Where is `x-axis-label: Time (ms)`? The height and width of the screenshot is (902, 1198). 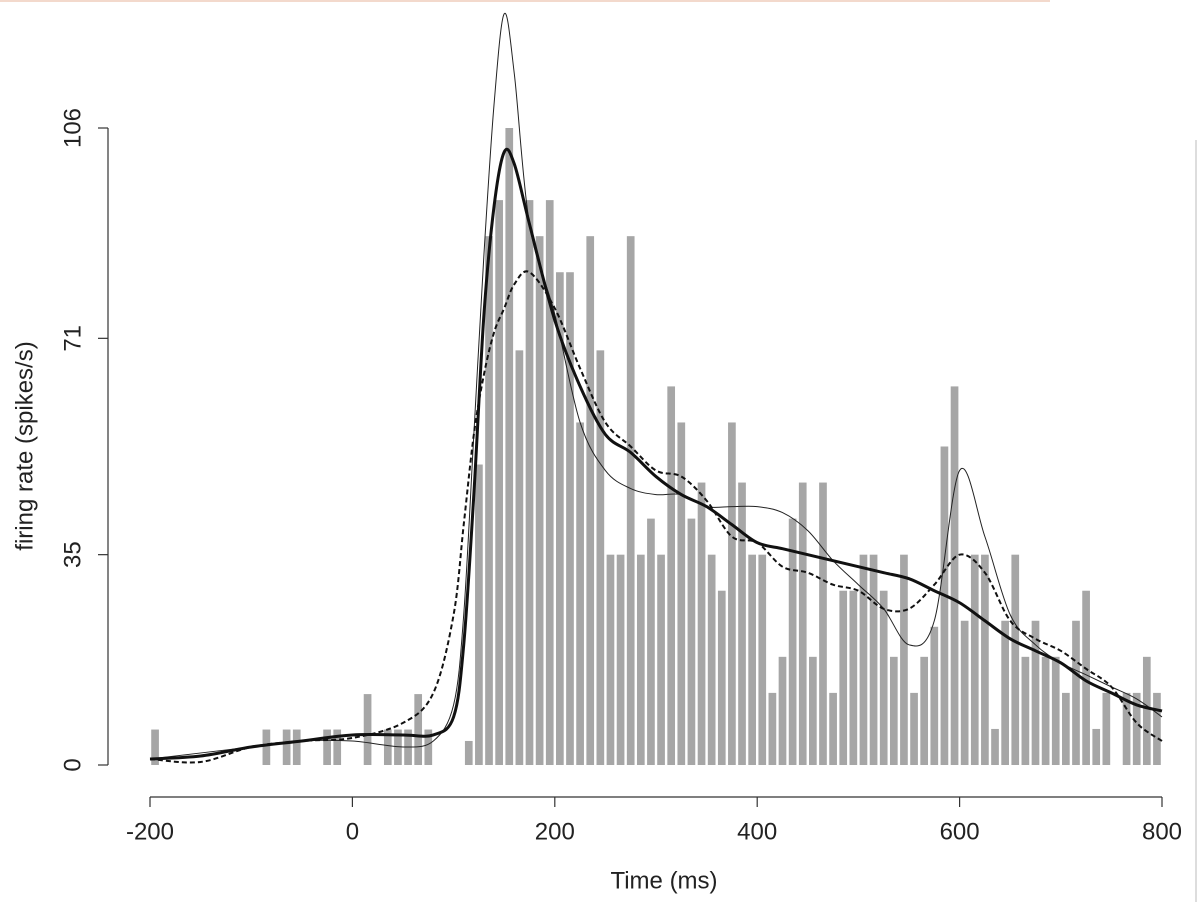
x-axis-label: Time (ms) is located at coordinates (663, 880).